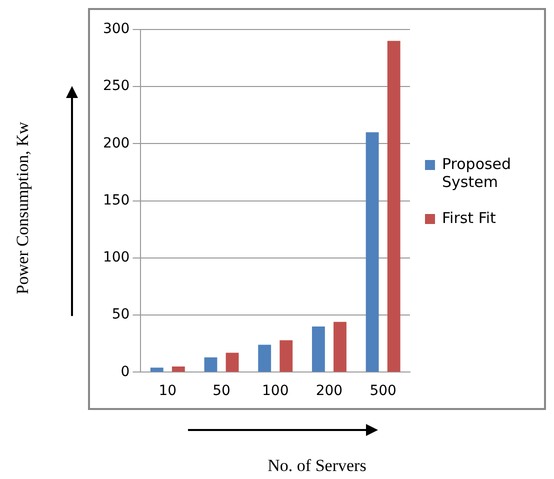  Describe the element at coordinates (116, 143) in the screenshot. I see `y-tick-label: 200` at that location.